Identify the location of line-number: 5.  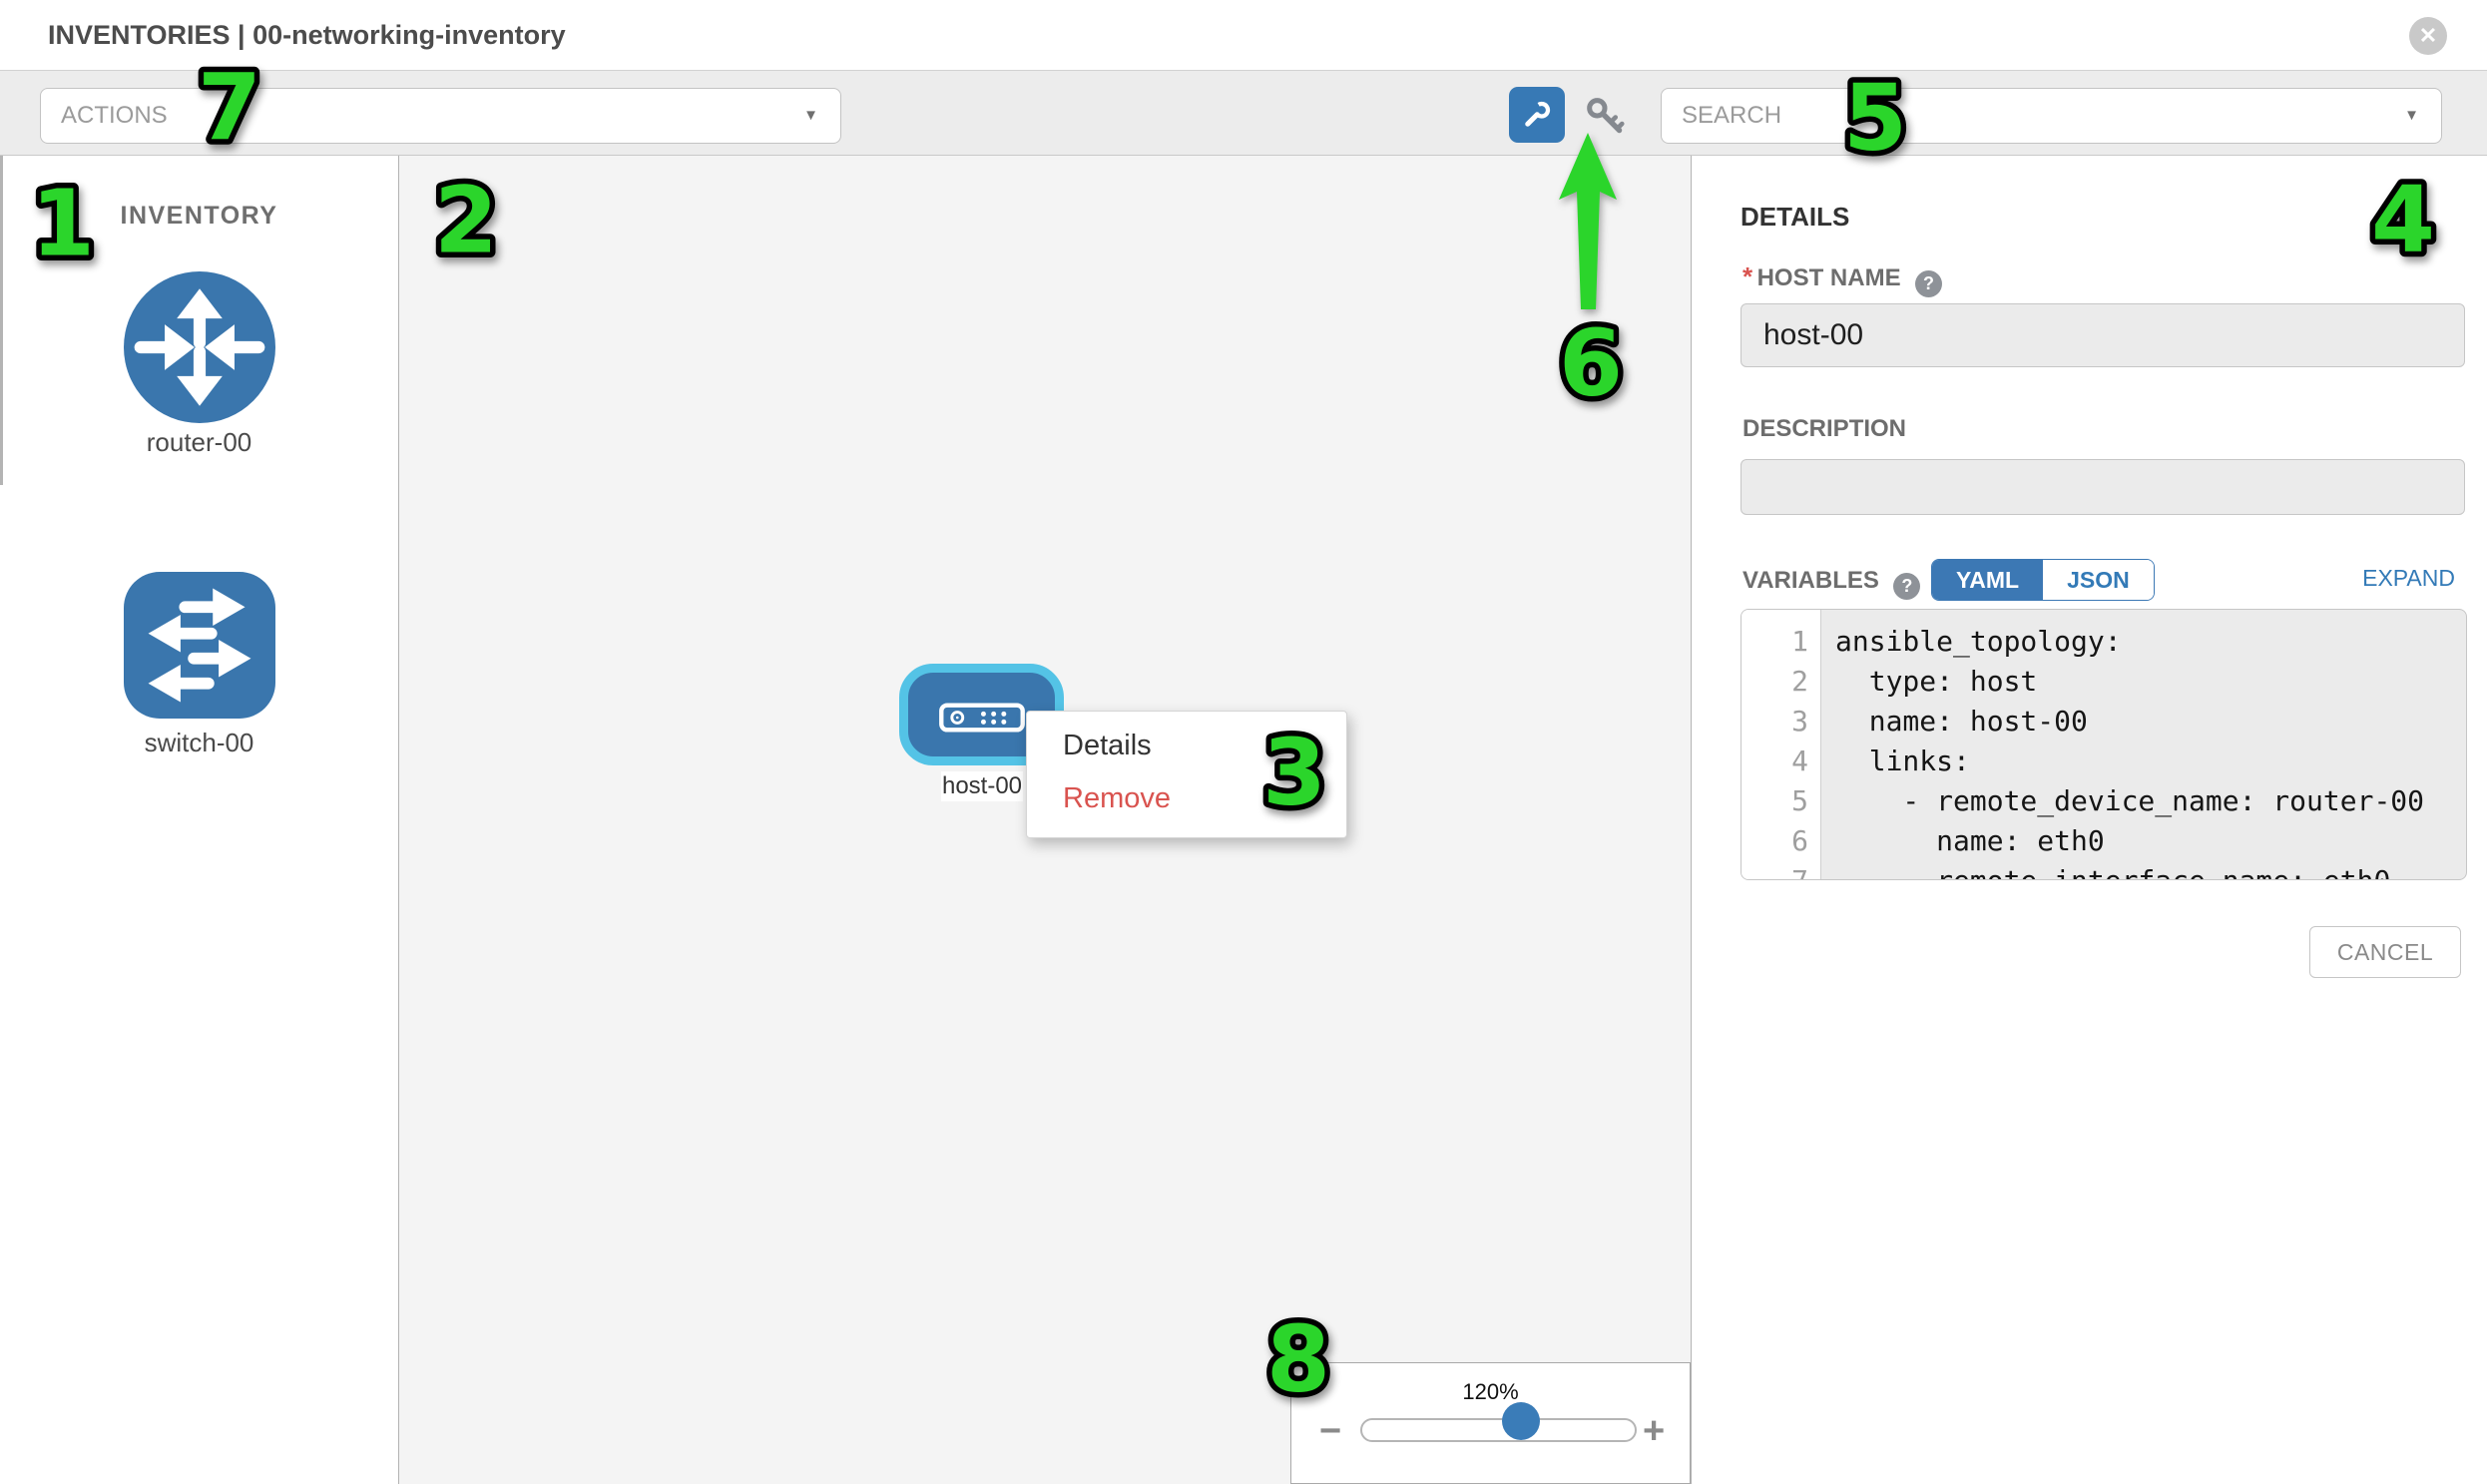
(1799, 800).